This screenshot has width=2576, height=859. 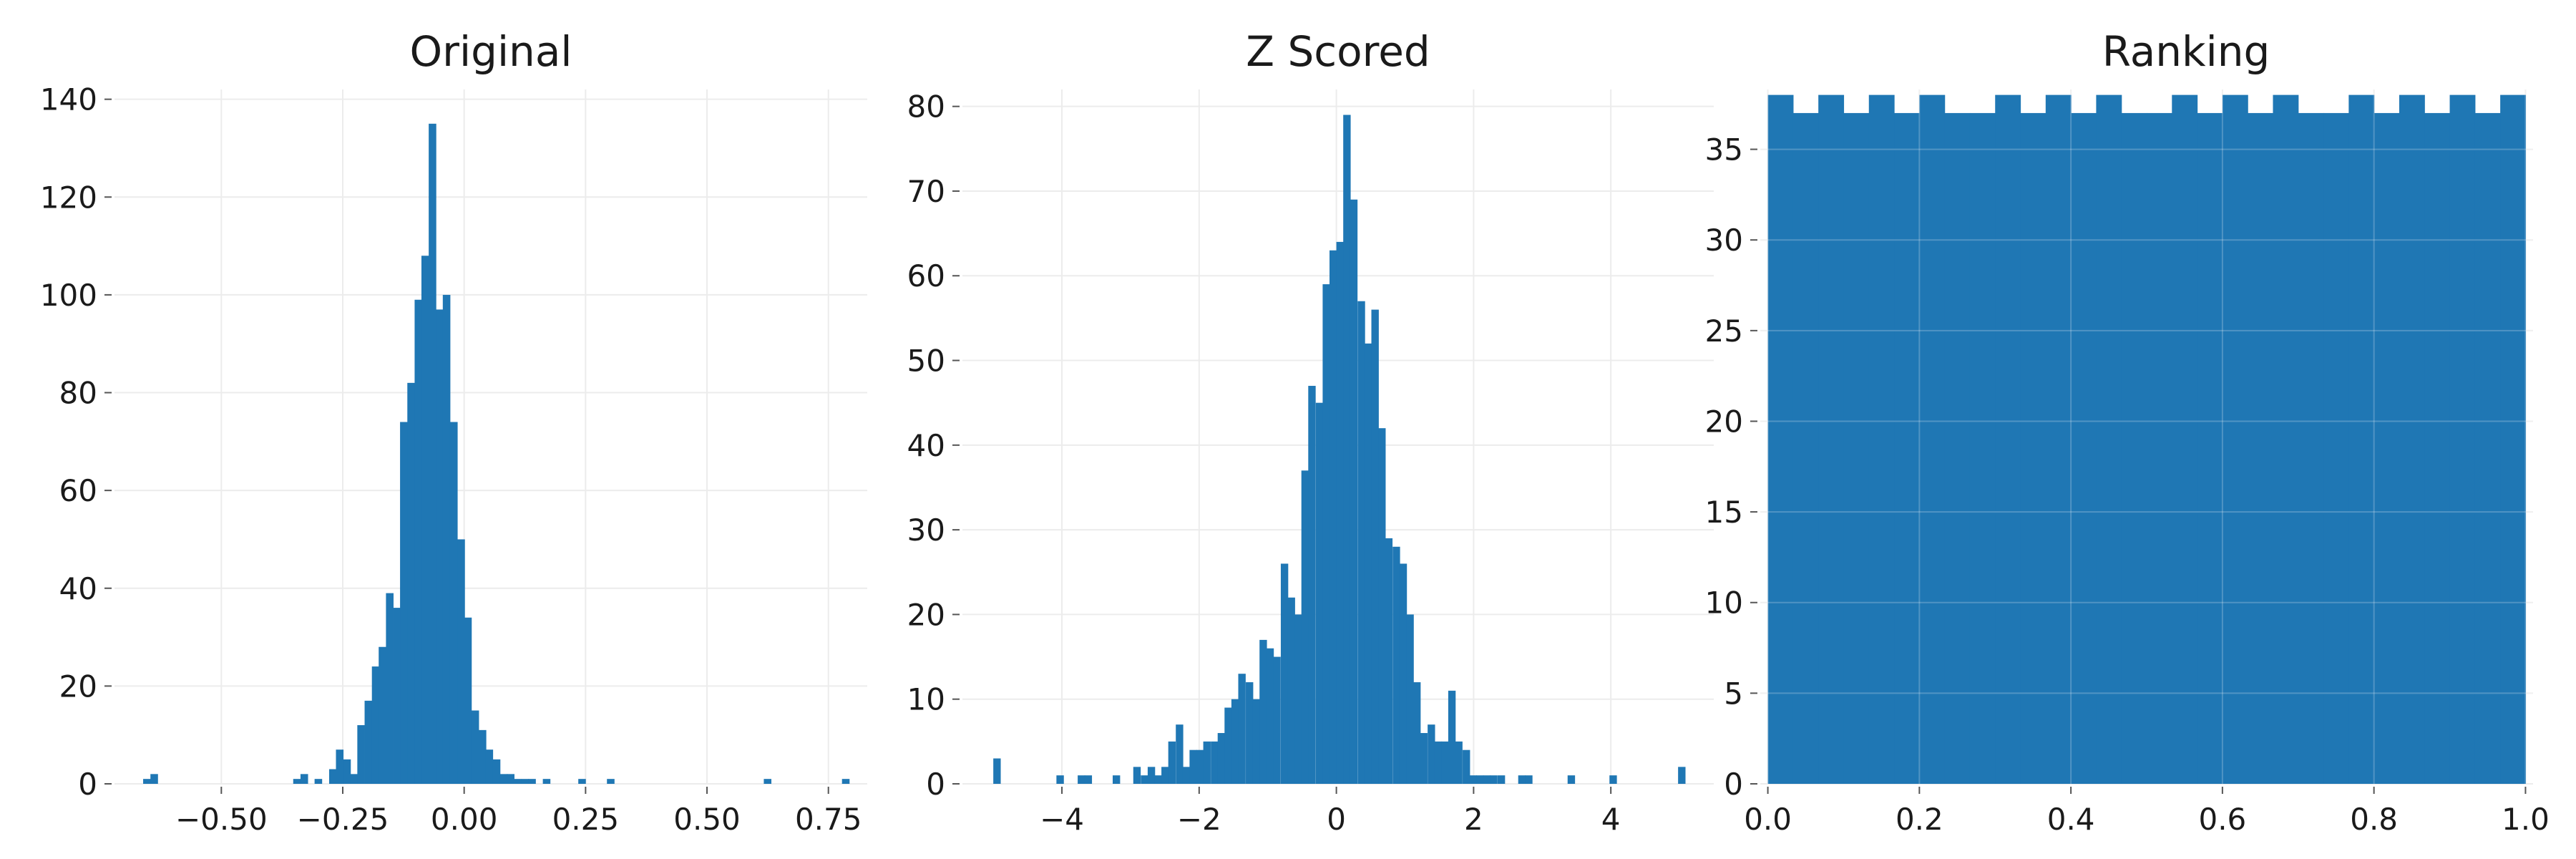 What do you see at coordinates (1199, 819) in the screenshot?
I see `x-tick-label: −2` at bounding box center [1199, 819].